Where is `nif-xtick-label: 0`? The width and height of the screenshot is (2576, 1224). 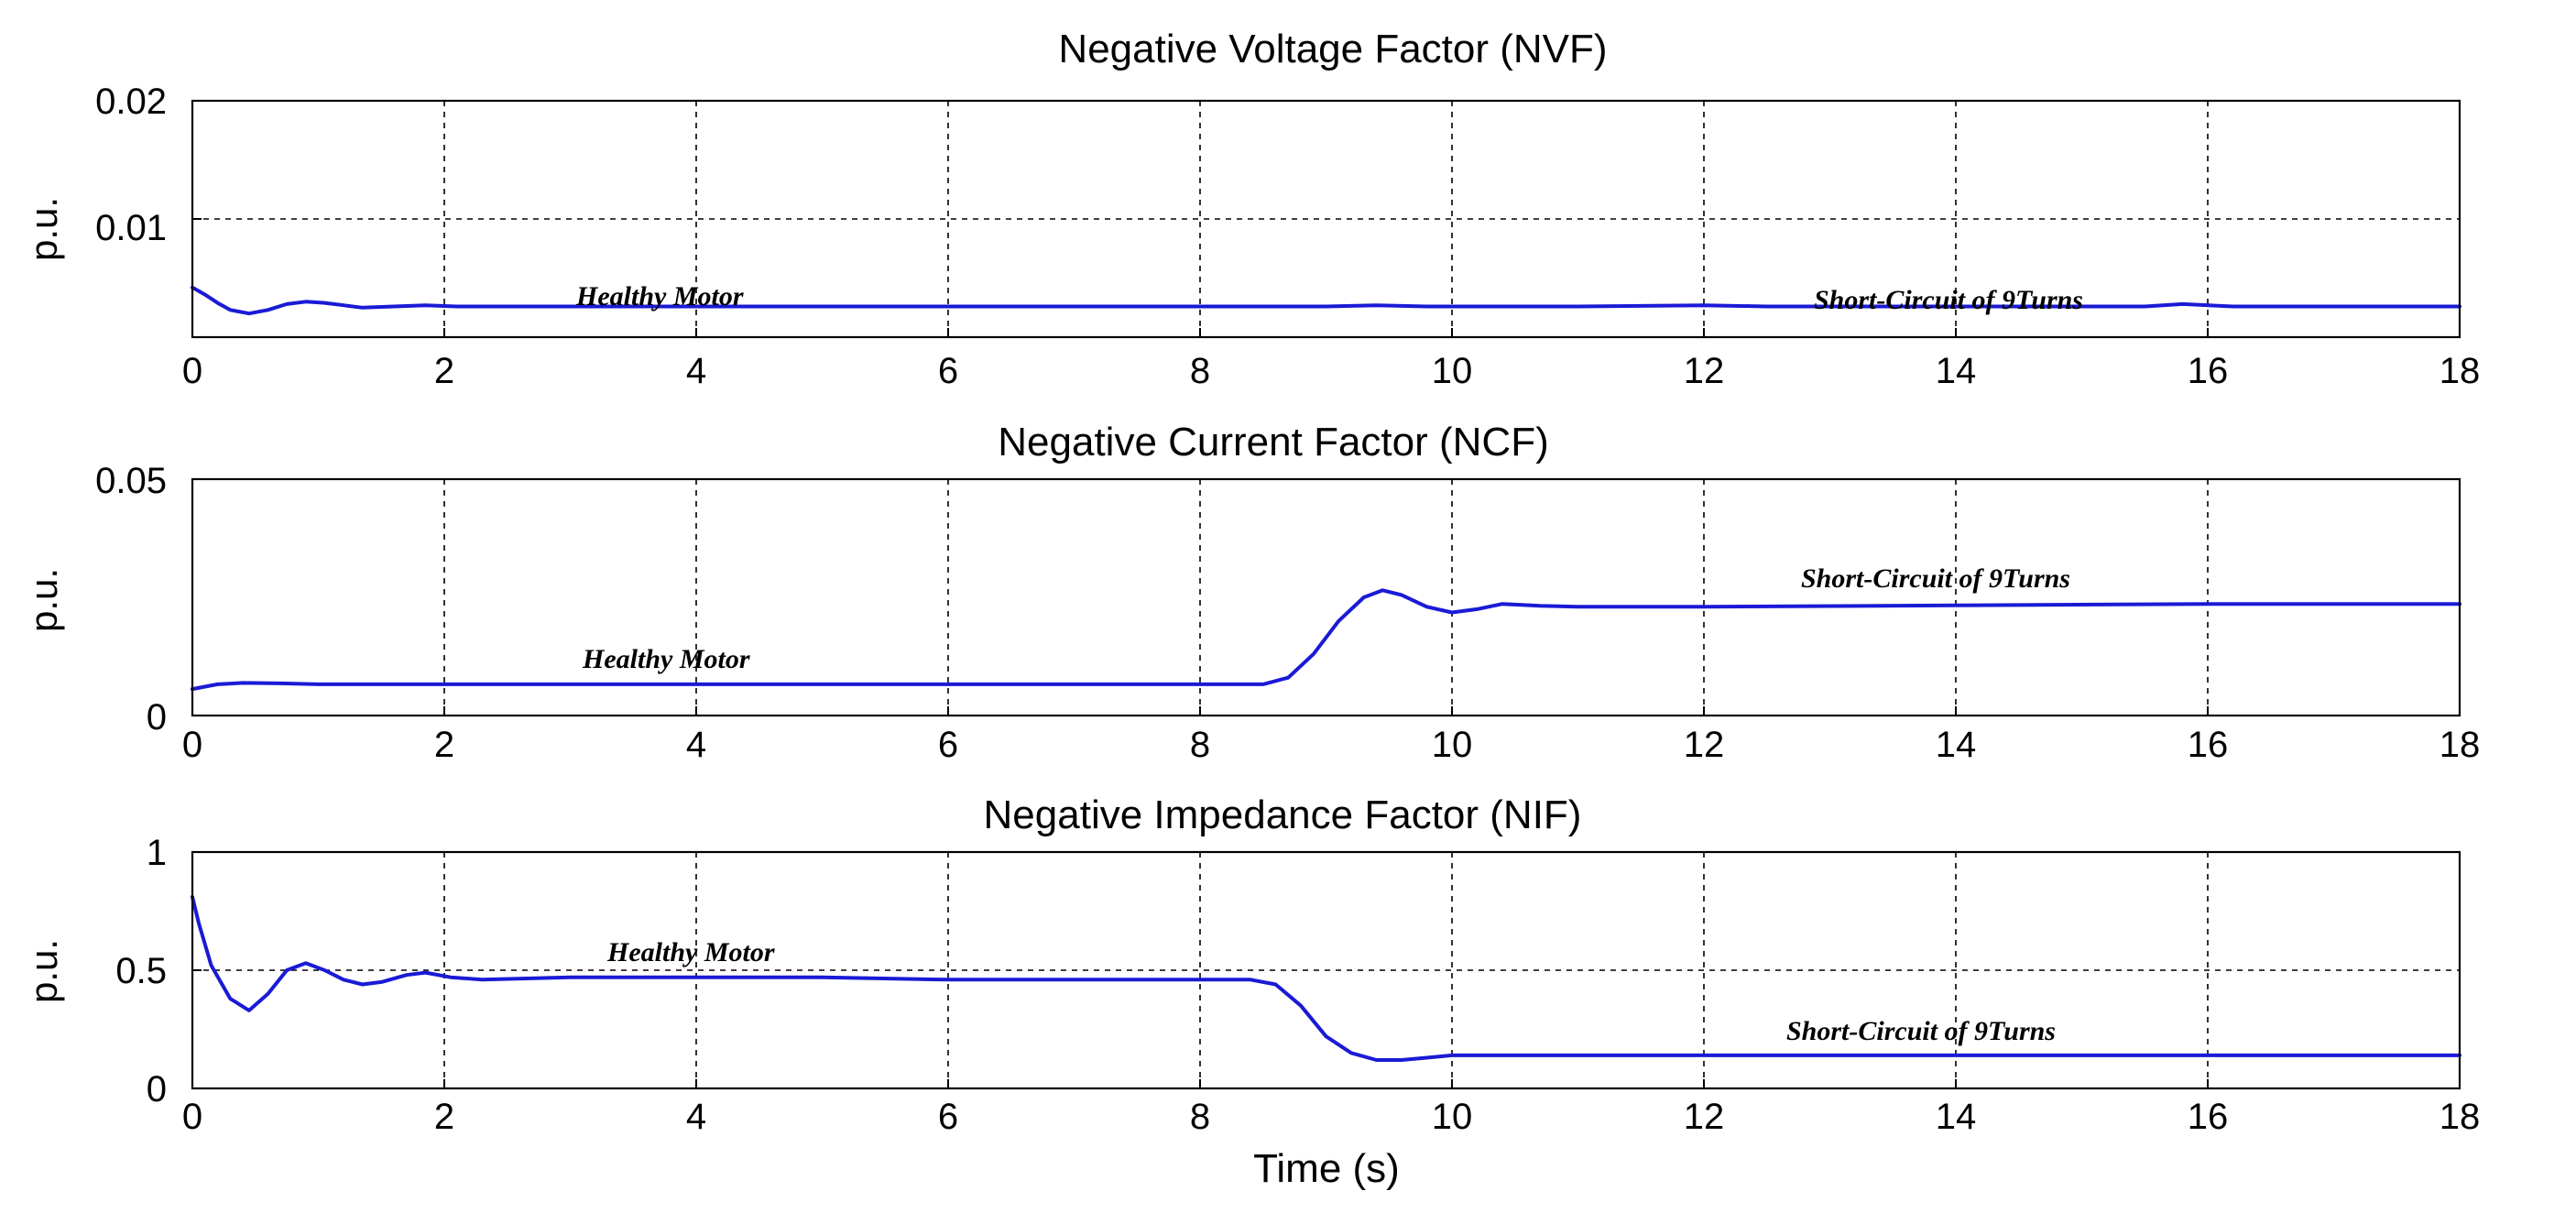 nif-xtick-label: 0 is located at coordinates (192, 1117).